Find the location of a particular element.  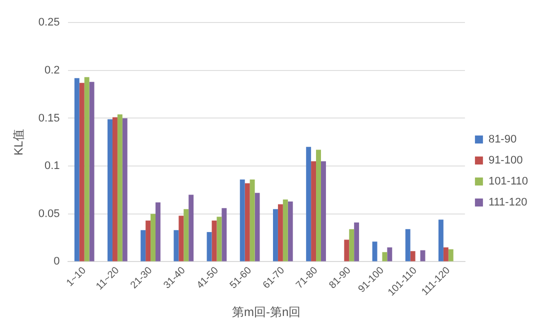

y-tick-label: 0.05 is located at coordinates (49, 214).